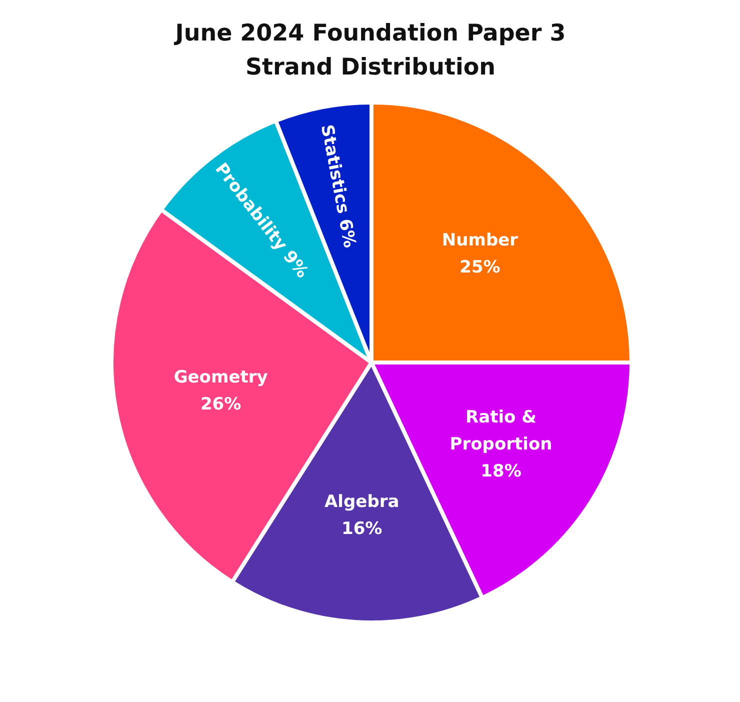 Image resolution: width=740 pixels, height=702 pixels. Describe the element at coordinates (480, 268) in the screenshot. I see `data-label: 25%` at that location.